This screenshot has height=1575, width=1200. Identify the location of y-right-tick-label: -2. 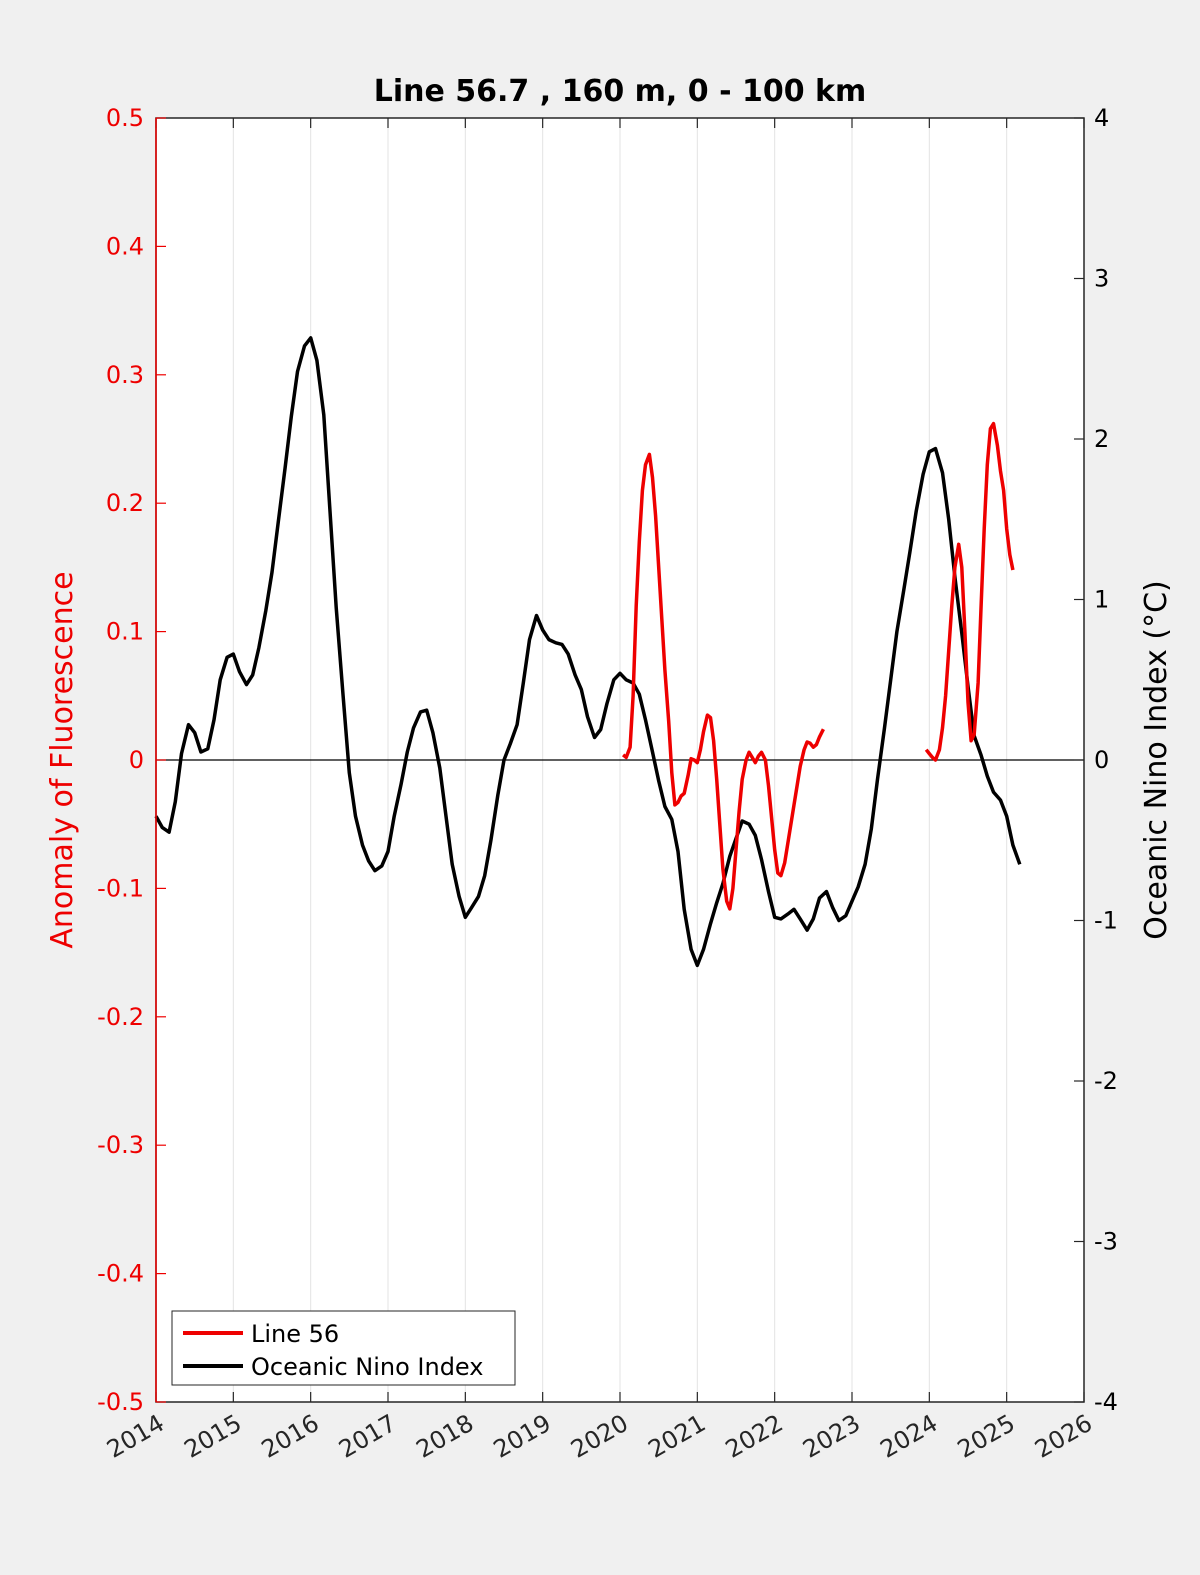
(1106, 1081).